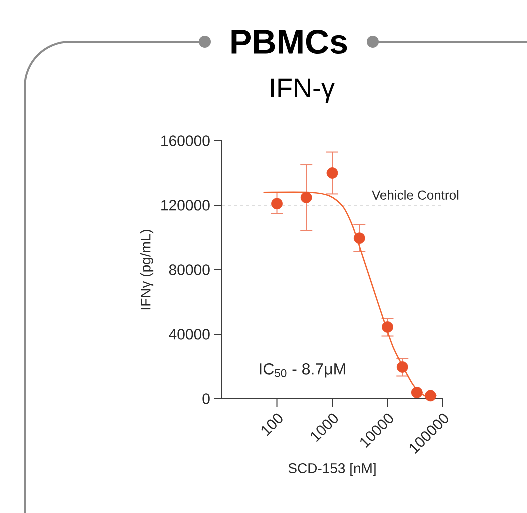 The width and height of the screenshot is (527, 513). What do you see at coordinates (303, 370) in the screenshot?
I see `annotation: IC$_{50}$ - 8.7μM` at bounding box center [303, 370].